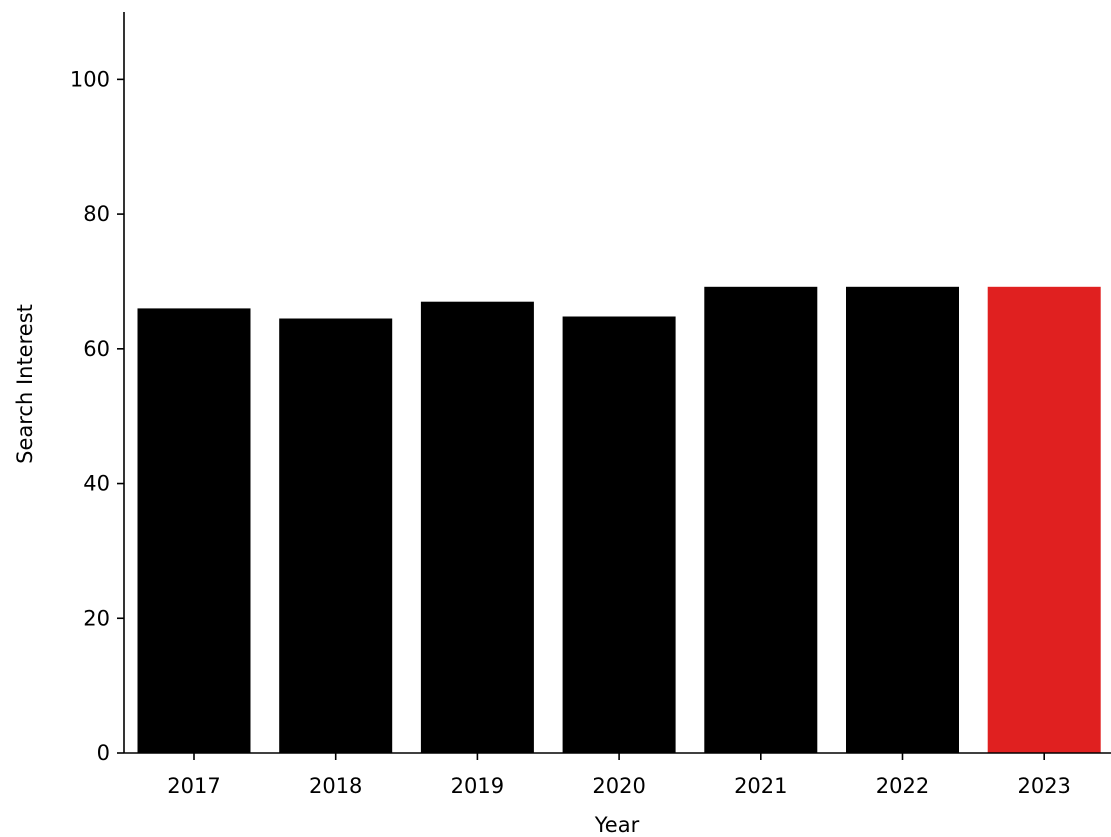 The image size is (1111, 837). I want to click on y-tick-label-100: 100, so click(90, 79).